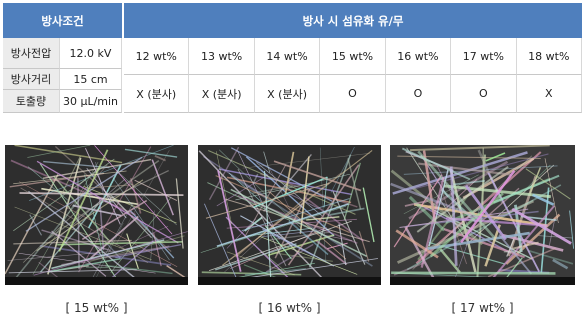  Describe the element at coordinates (91, 53) in the screenshot. I see `condition-value: 12.0 kV` at that location.